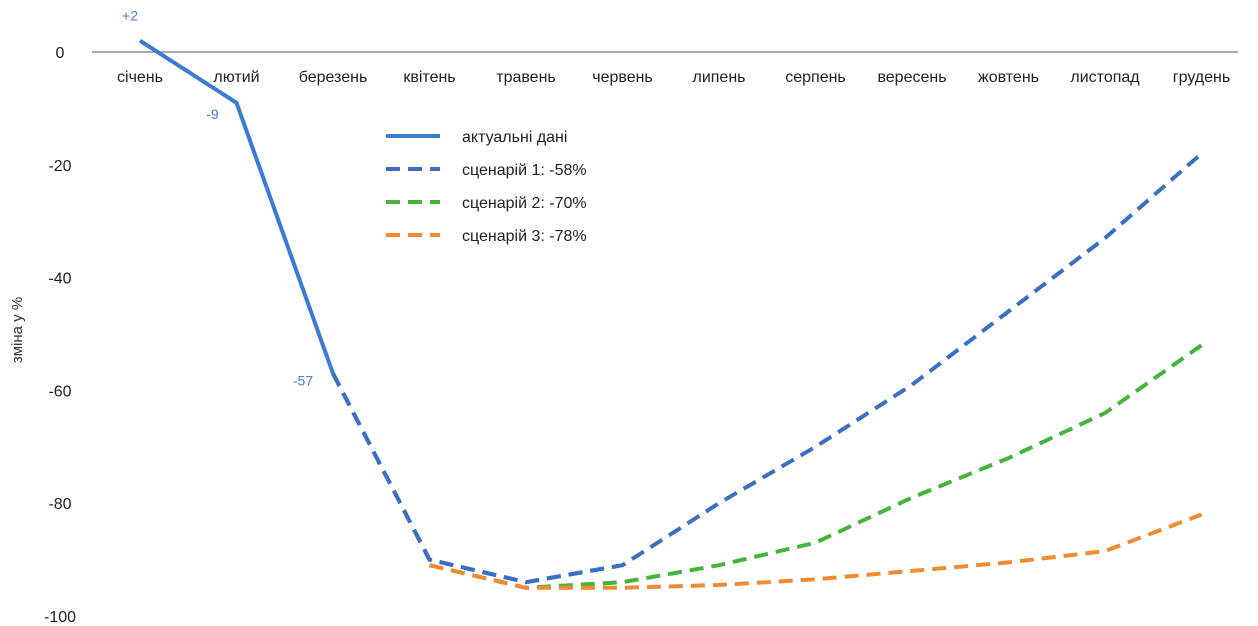  I want to click on legend-label: сценарій 3: -78%, so click(524, 236).